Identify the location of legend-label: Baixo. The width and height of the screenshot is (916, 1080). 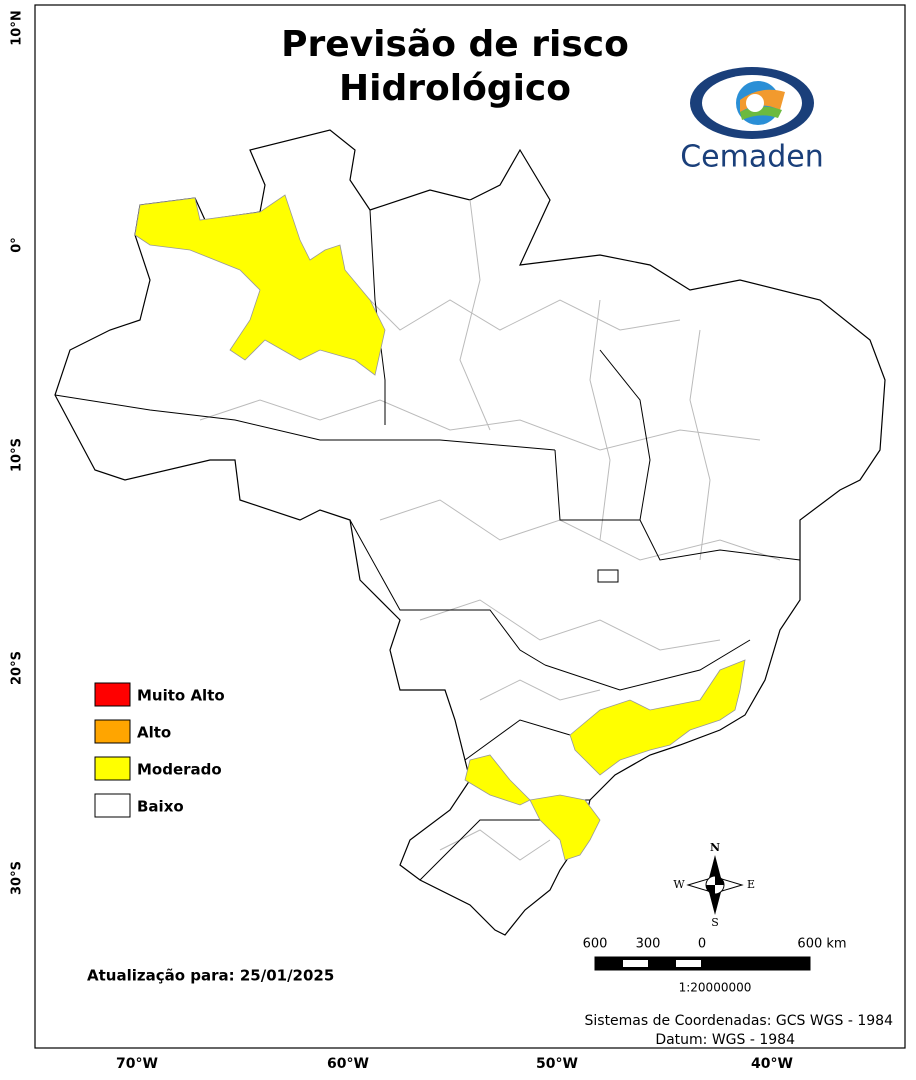
(160, 807).